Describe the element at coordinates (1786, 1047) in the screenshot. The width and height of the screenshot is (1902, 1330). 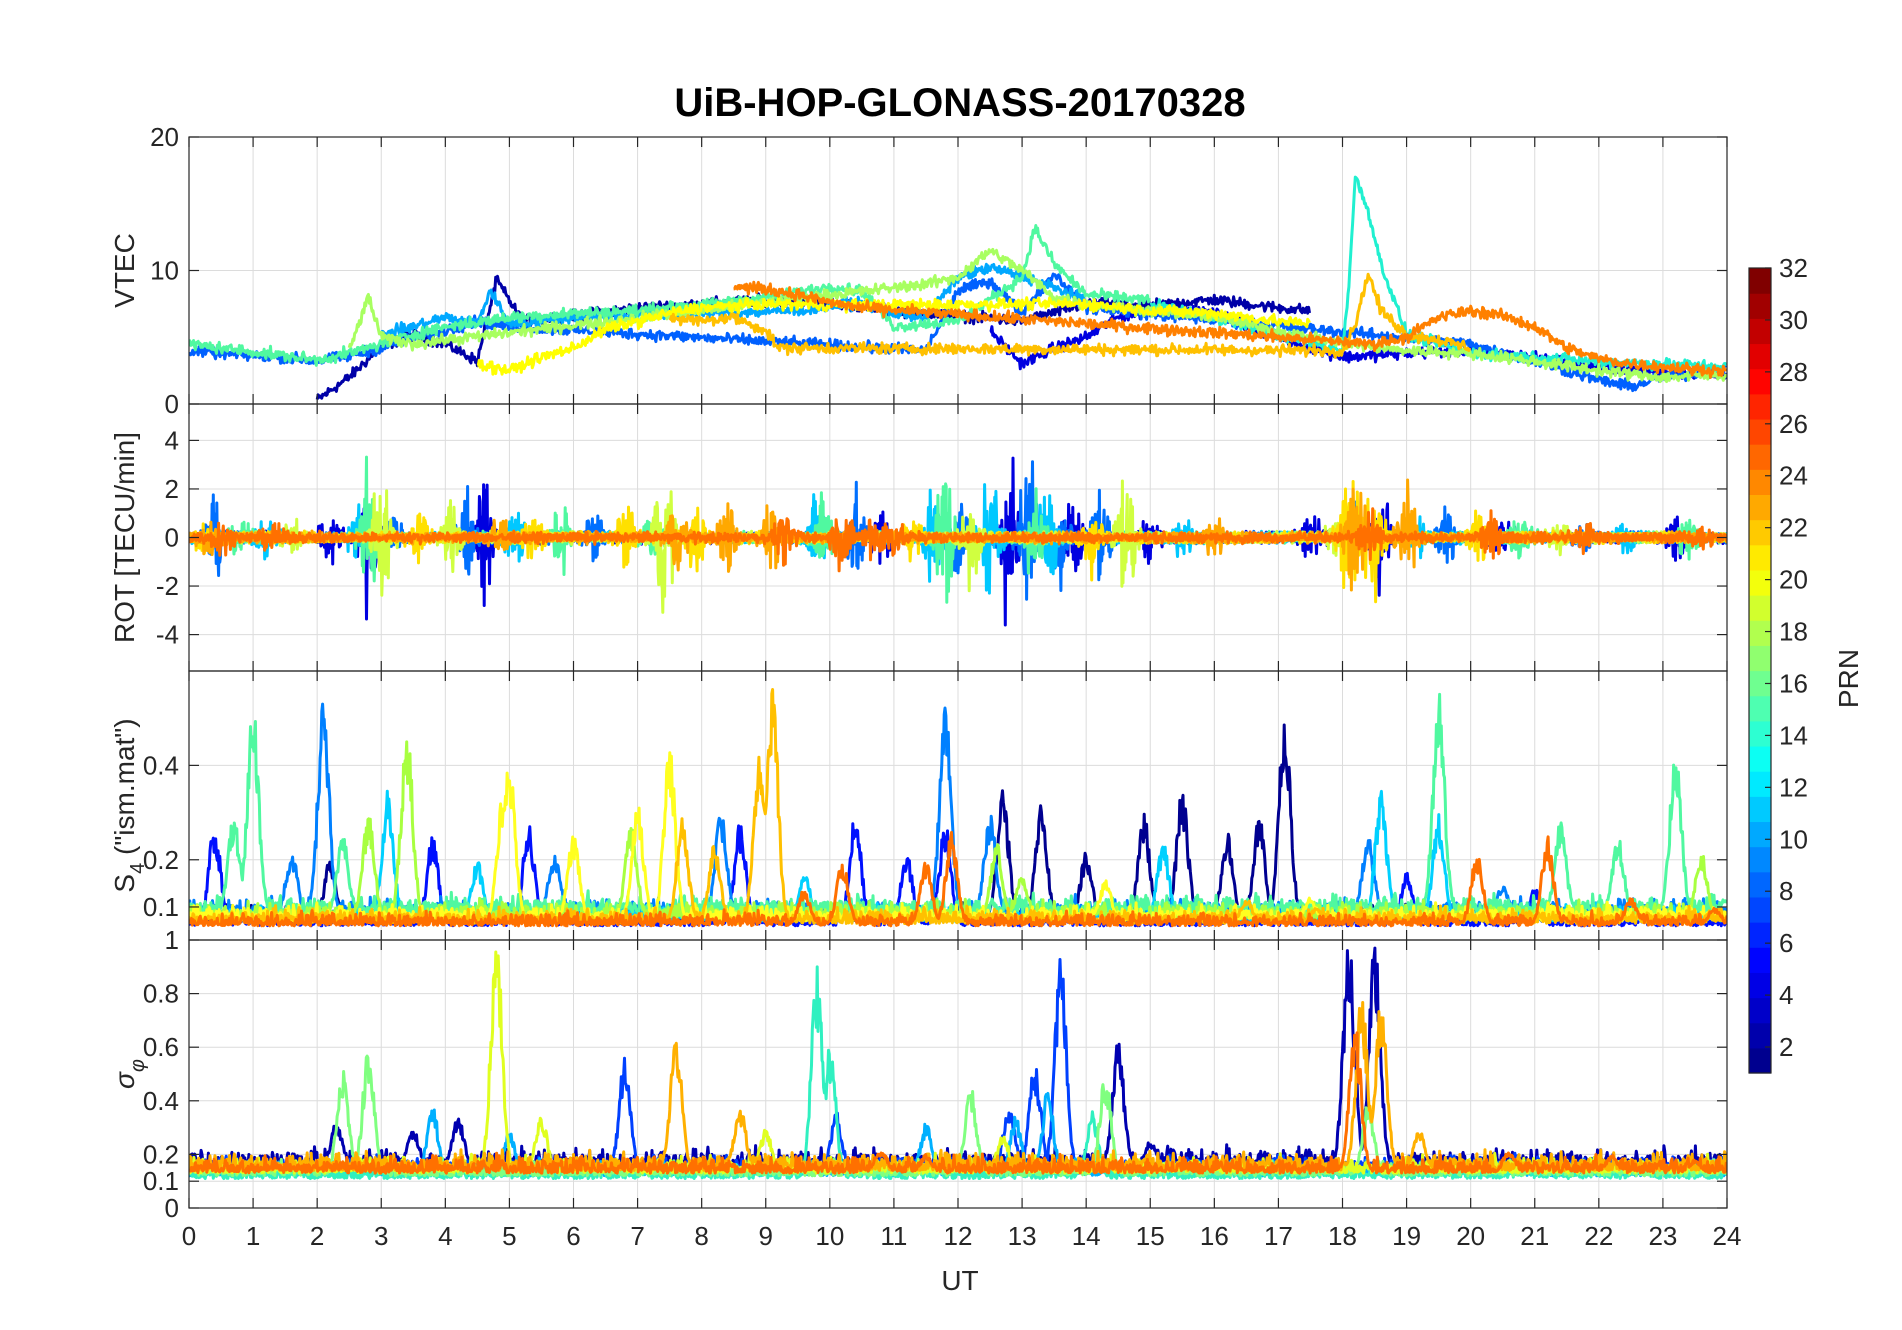
I see `colorbar-tick-label: 2` at that location.